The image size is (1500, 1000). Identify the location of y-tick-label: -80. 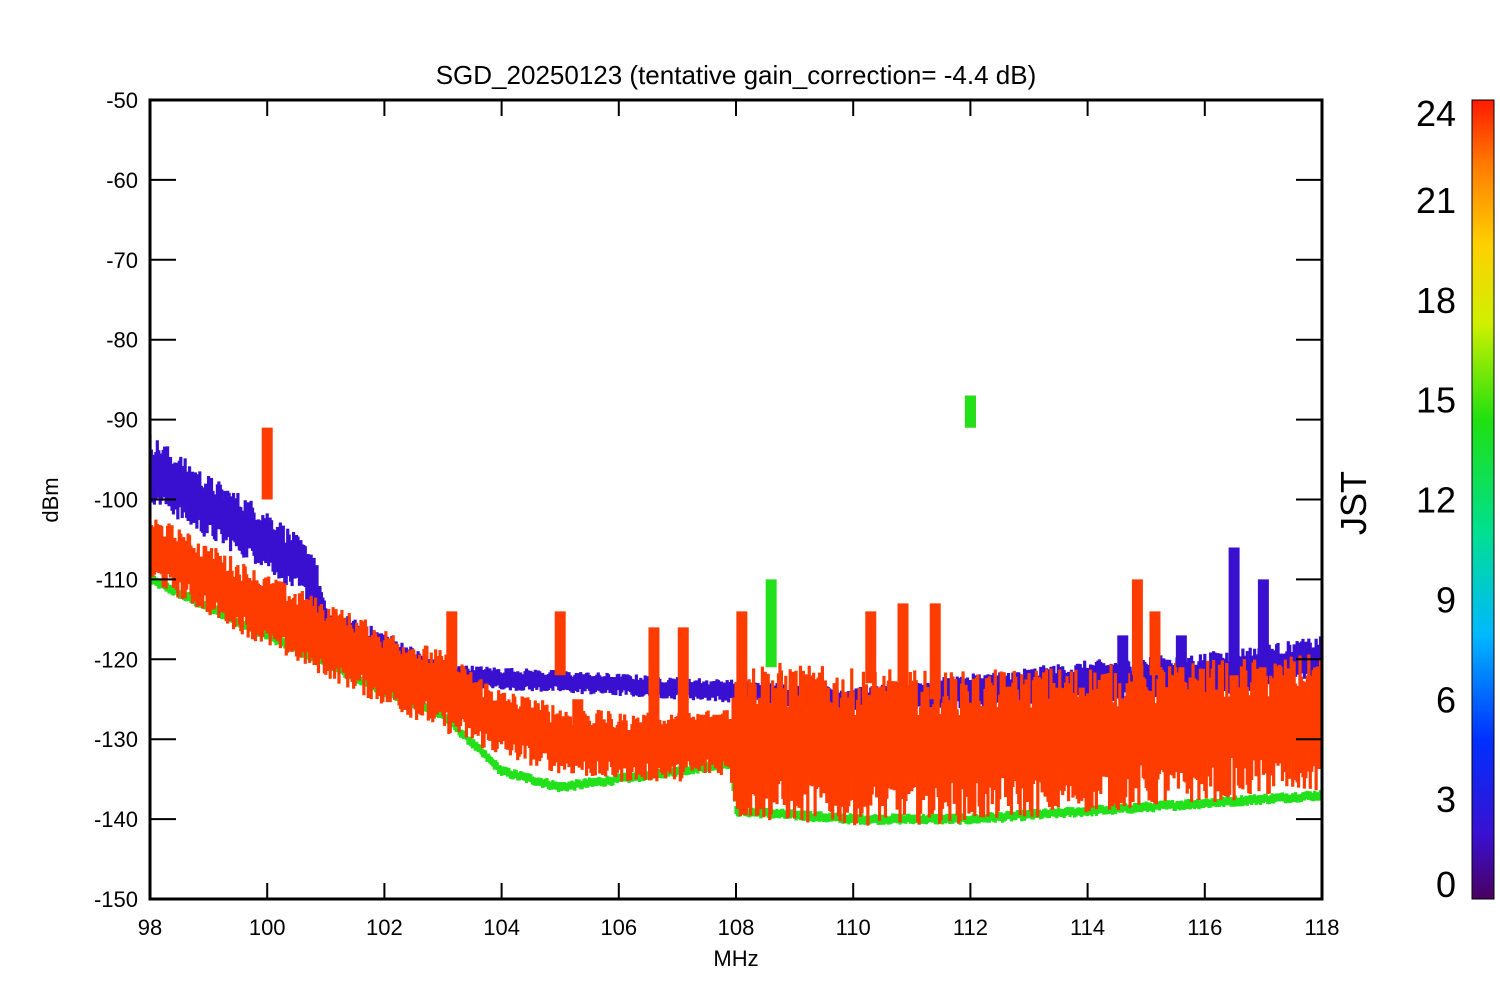
(122, 340).